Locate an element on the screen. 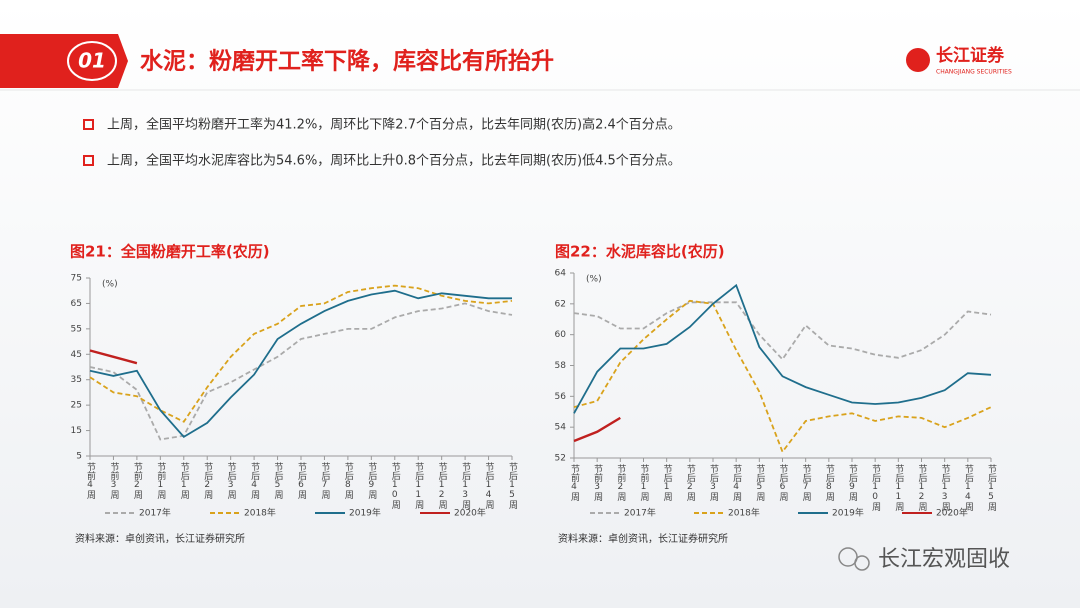 The height and width of the screenshot is (608, 1080). y-tick-label: 65 is located at coordinates (76, 304).